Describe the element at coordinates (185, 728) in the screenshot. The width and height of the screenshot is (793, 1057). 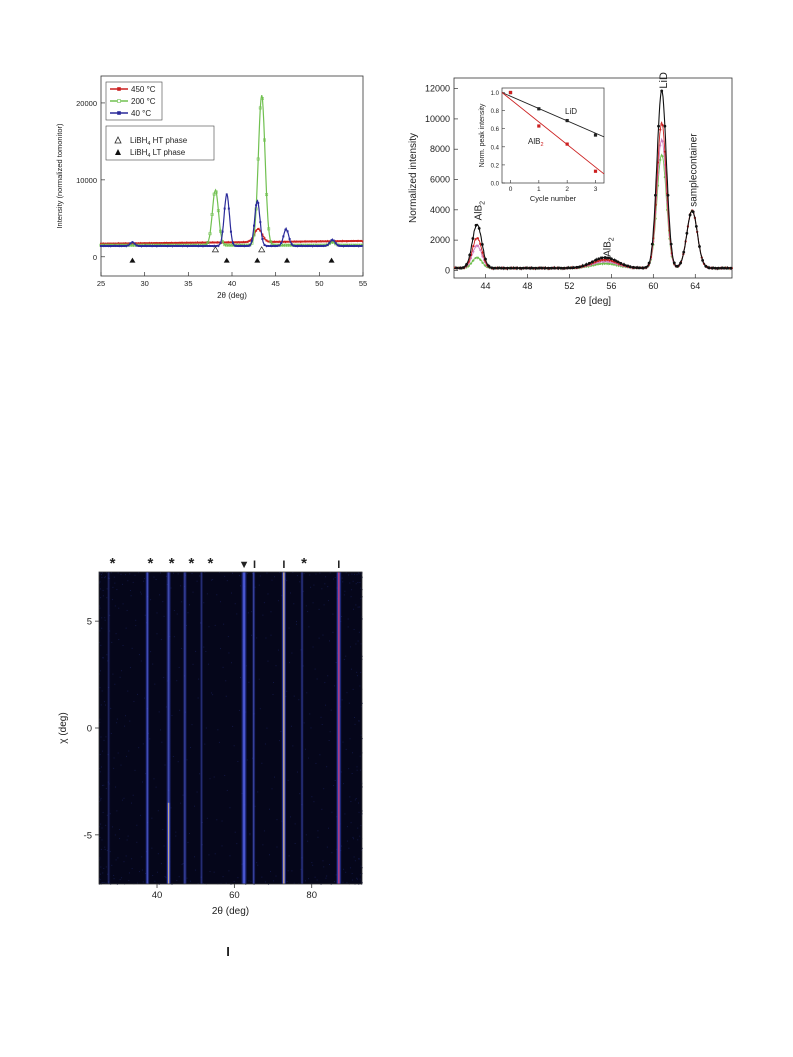
I see `diffraction-line` at that location.